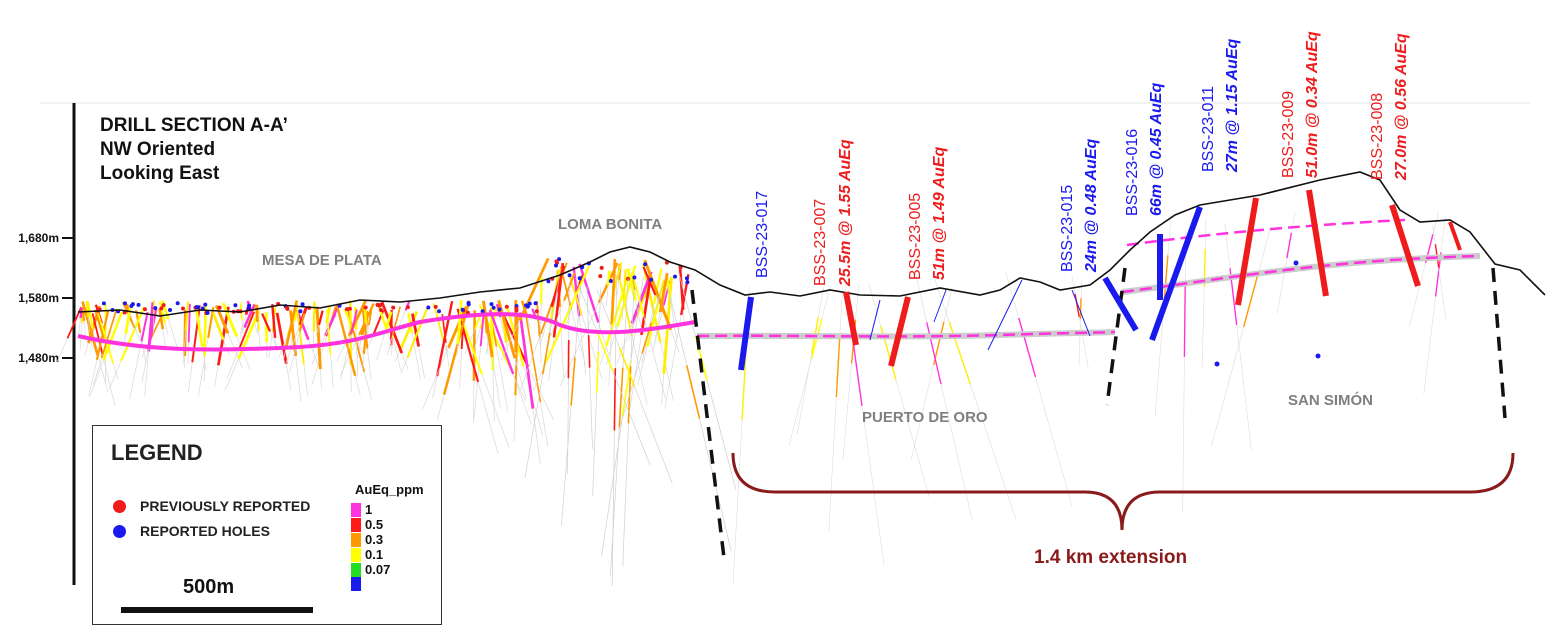 This screenshot has height=630, width=1552. I want to click on legend-title: LEGEND, so click(157, 453).